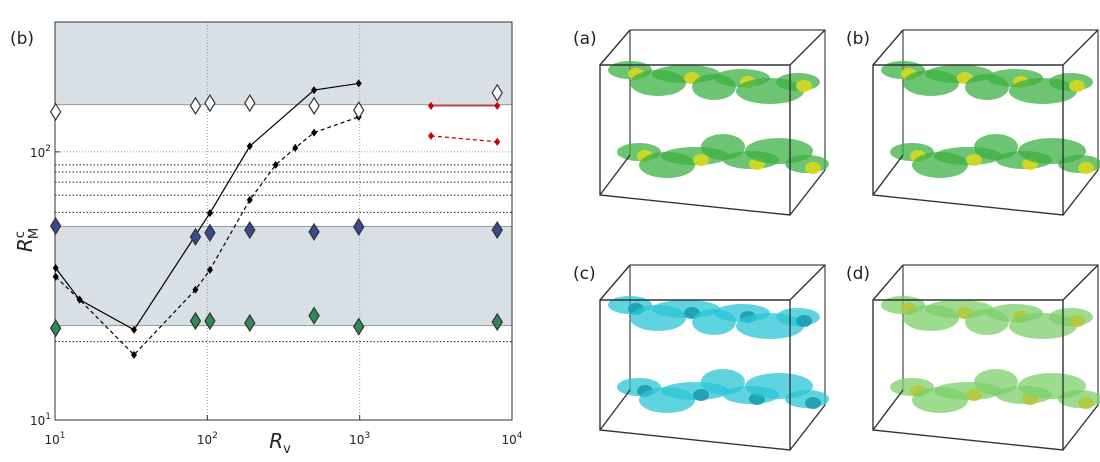  I want to click on render-panel: (d), so click(973, 357).